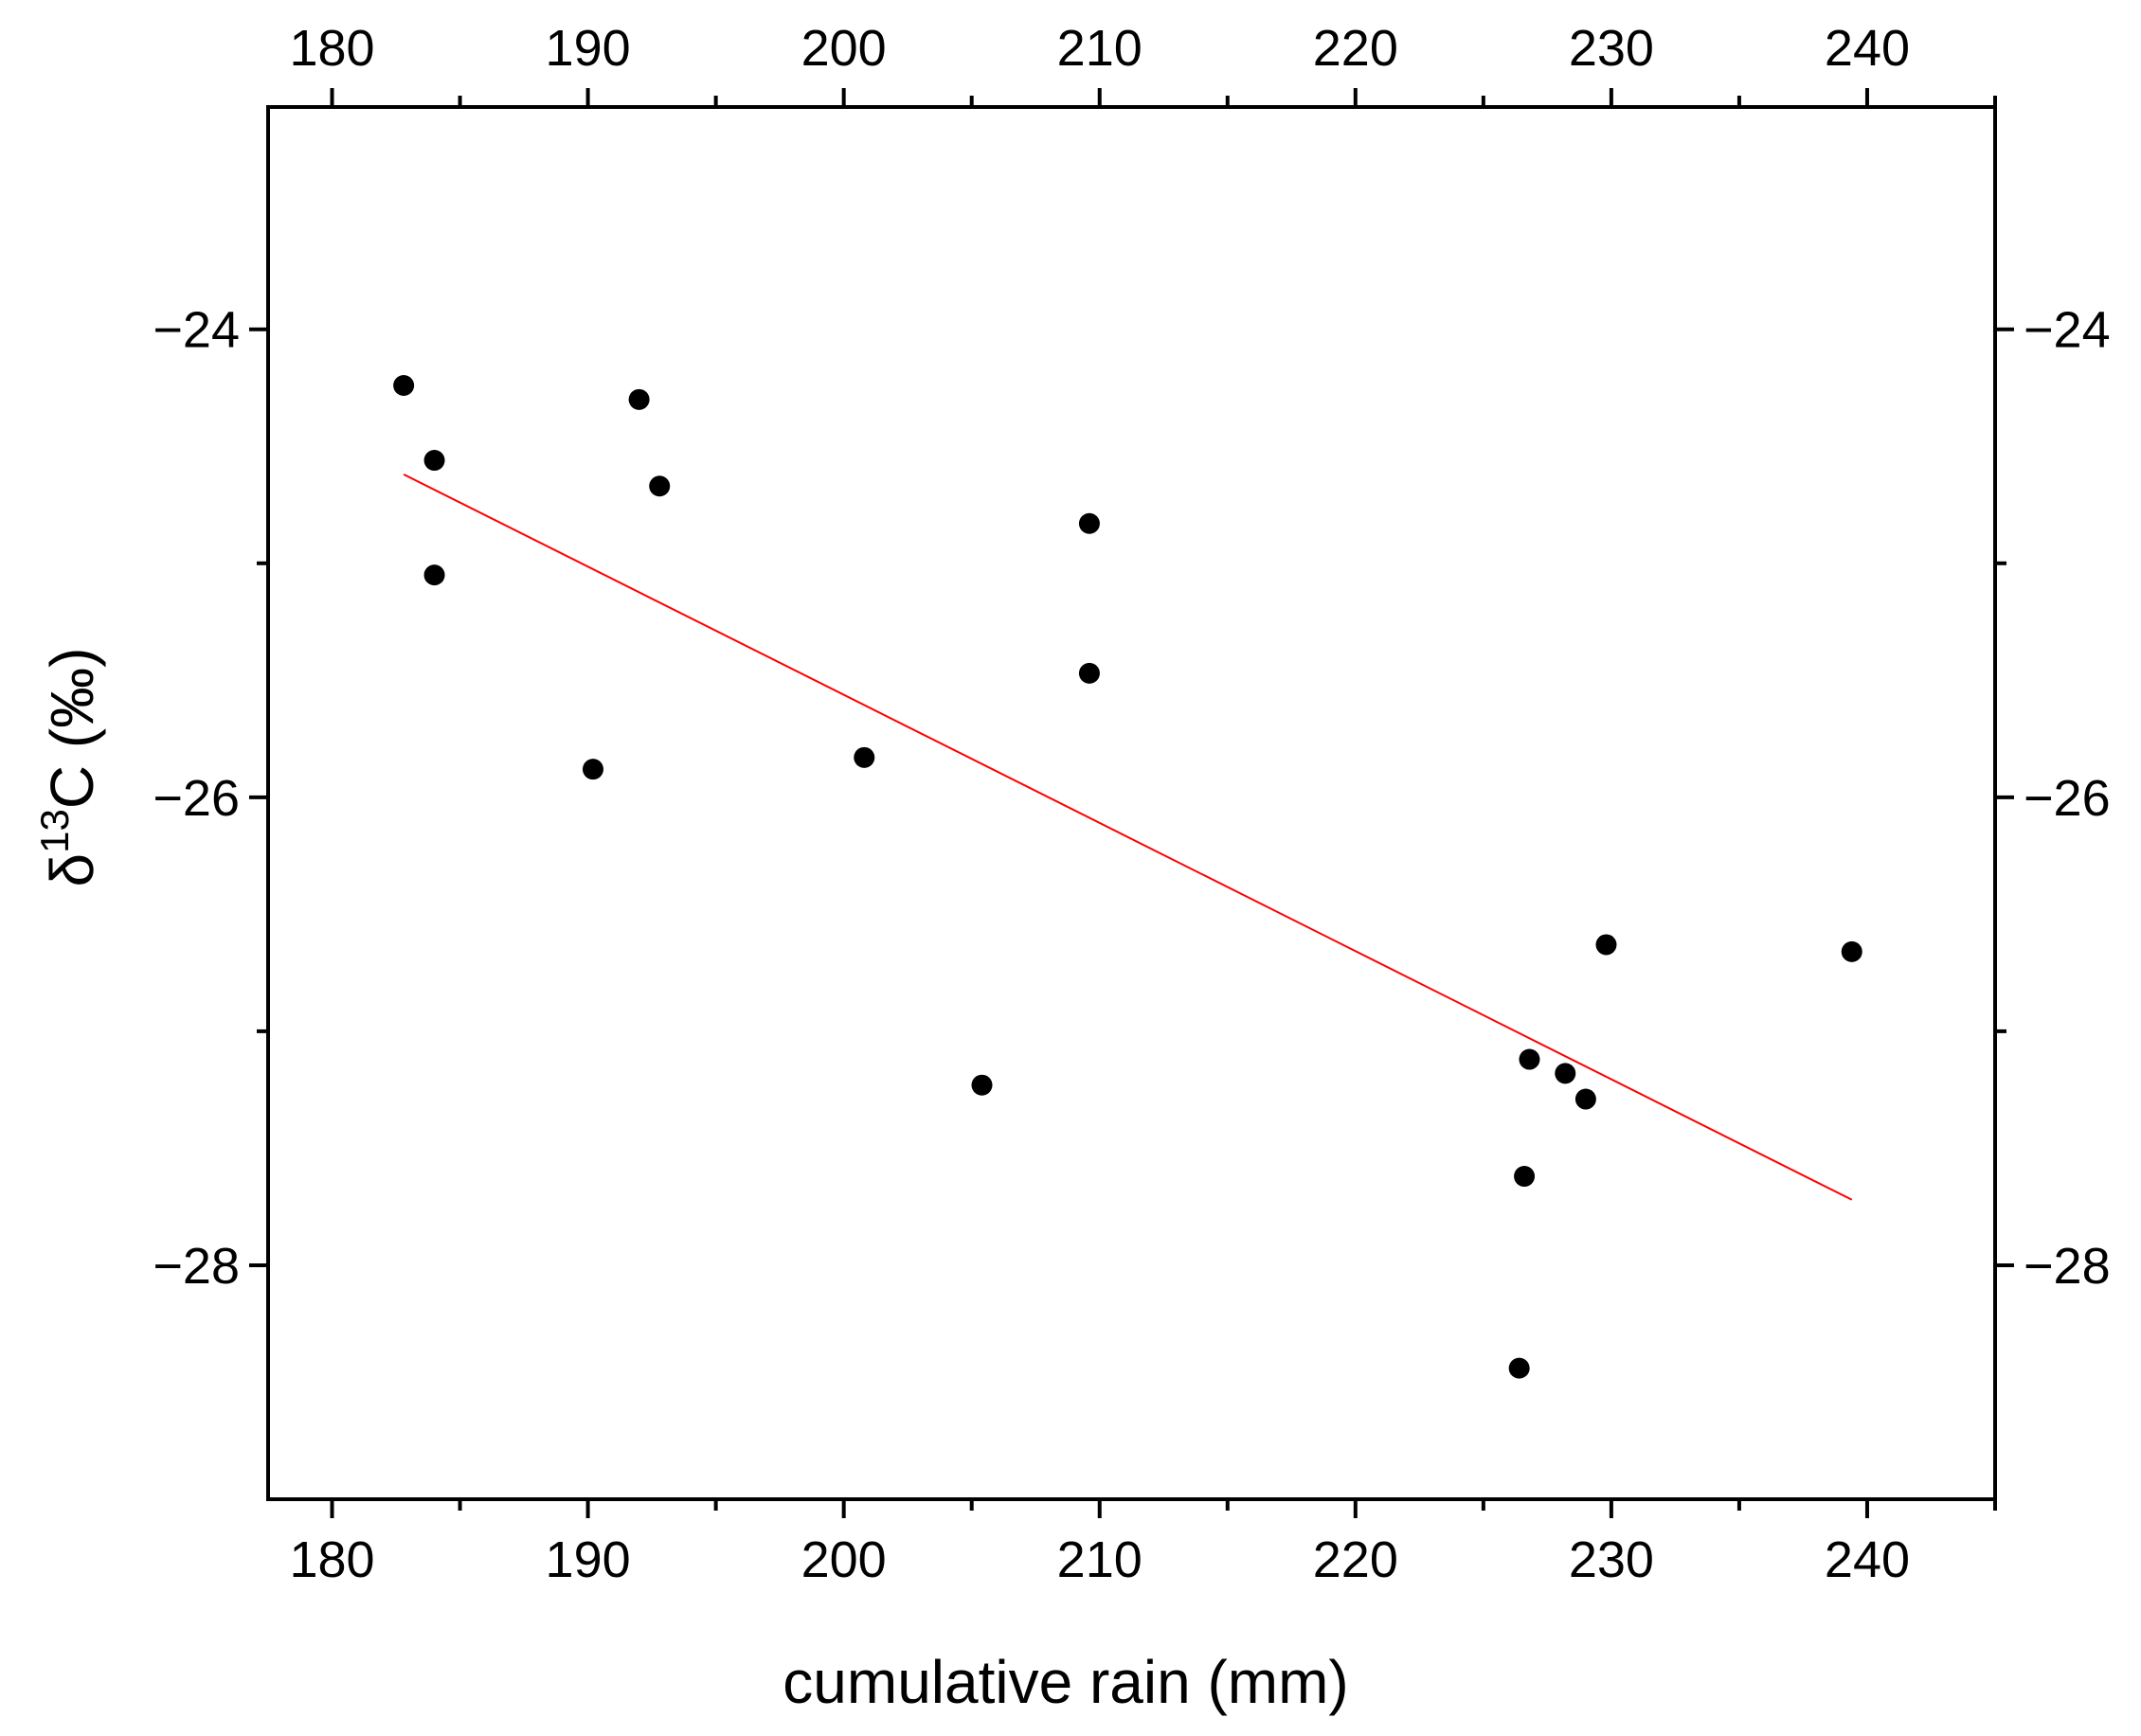 The image size is (2141, 1736). I want to click on y-axis-label-superscript: 13, so click(55, 831).